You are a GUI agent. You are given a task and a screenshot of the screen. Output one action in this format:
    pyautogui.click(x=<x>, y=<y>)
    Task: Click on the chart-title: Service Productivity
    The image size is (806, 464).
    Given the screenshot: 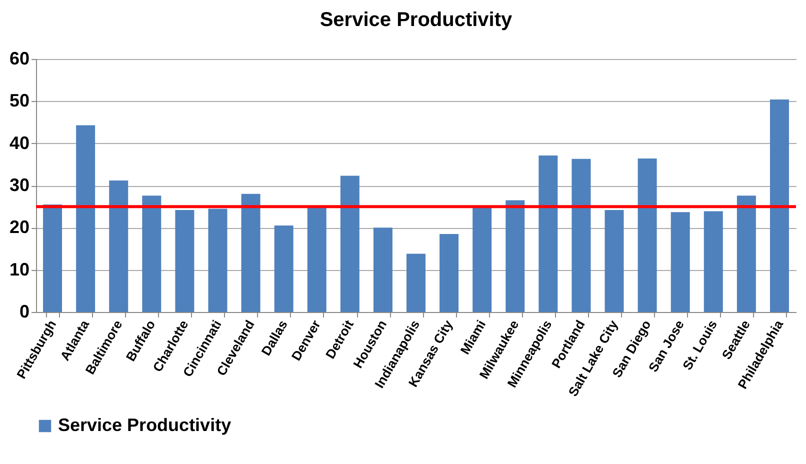 What is the action you would take?
    pyautogui.click(x=417, y=20)
    